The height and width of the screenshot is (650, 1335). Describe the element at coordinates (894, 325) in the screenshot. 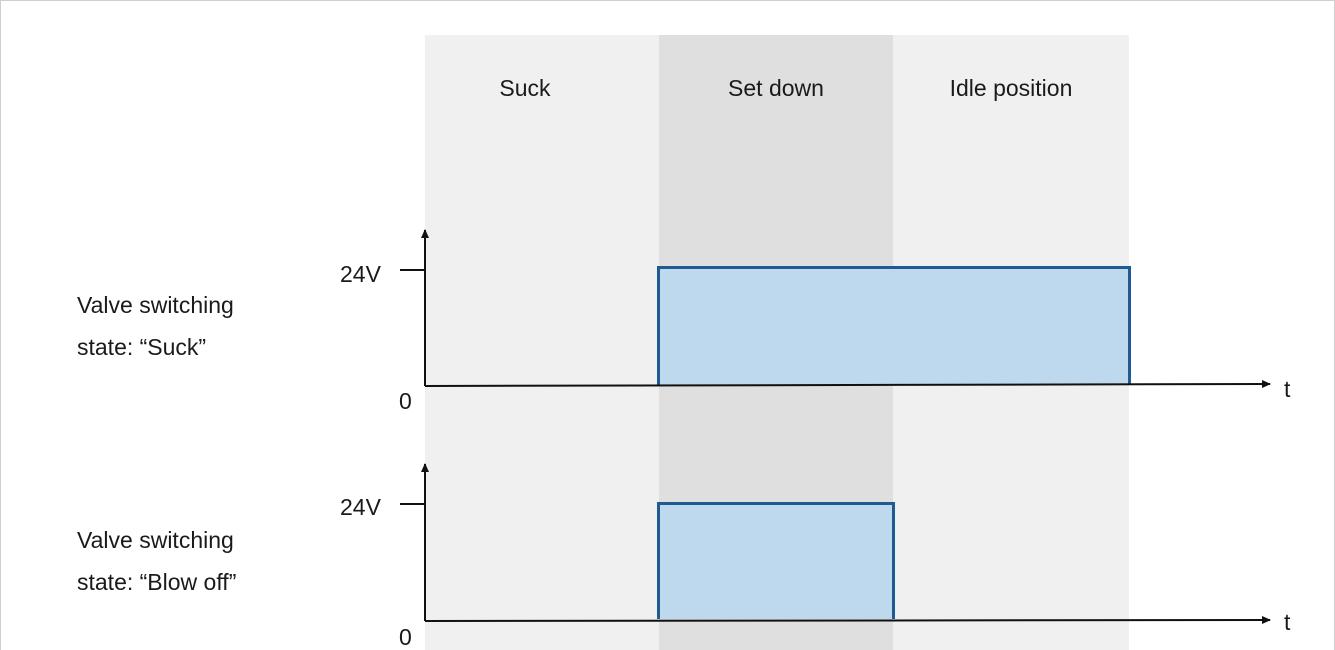

I see `suck-valve-pulse` at that location.